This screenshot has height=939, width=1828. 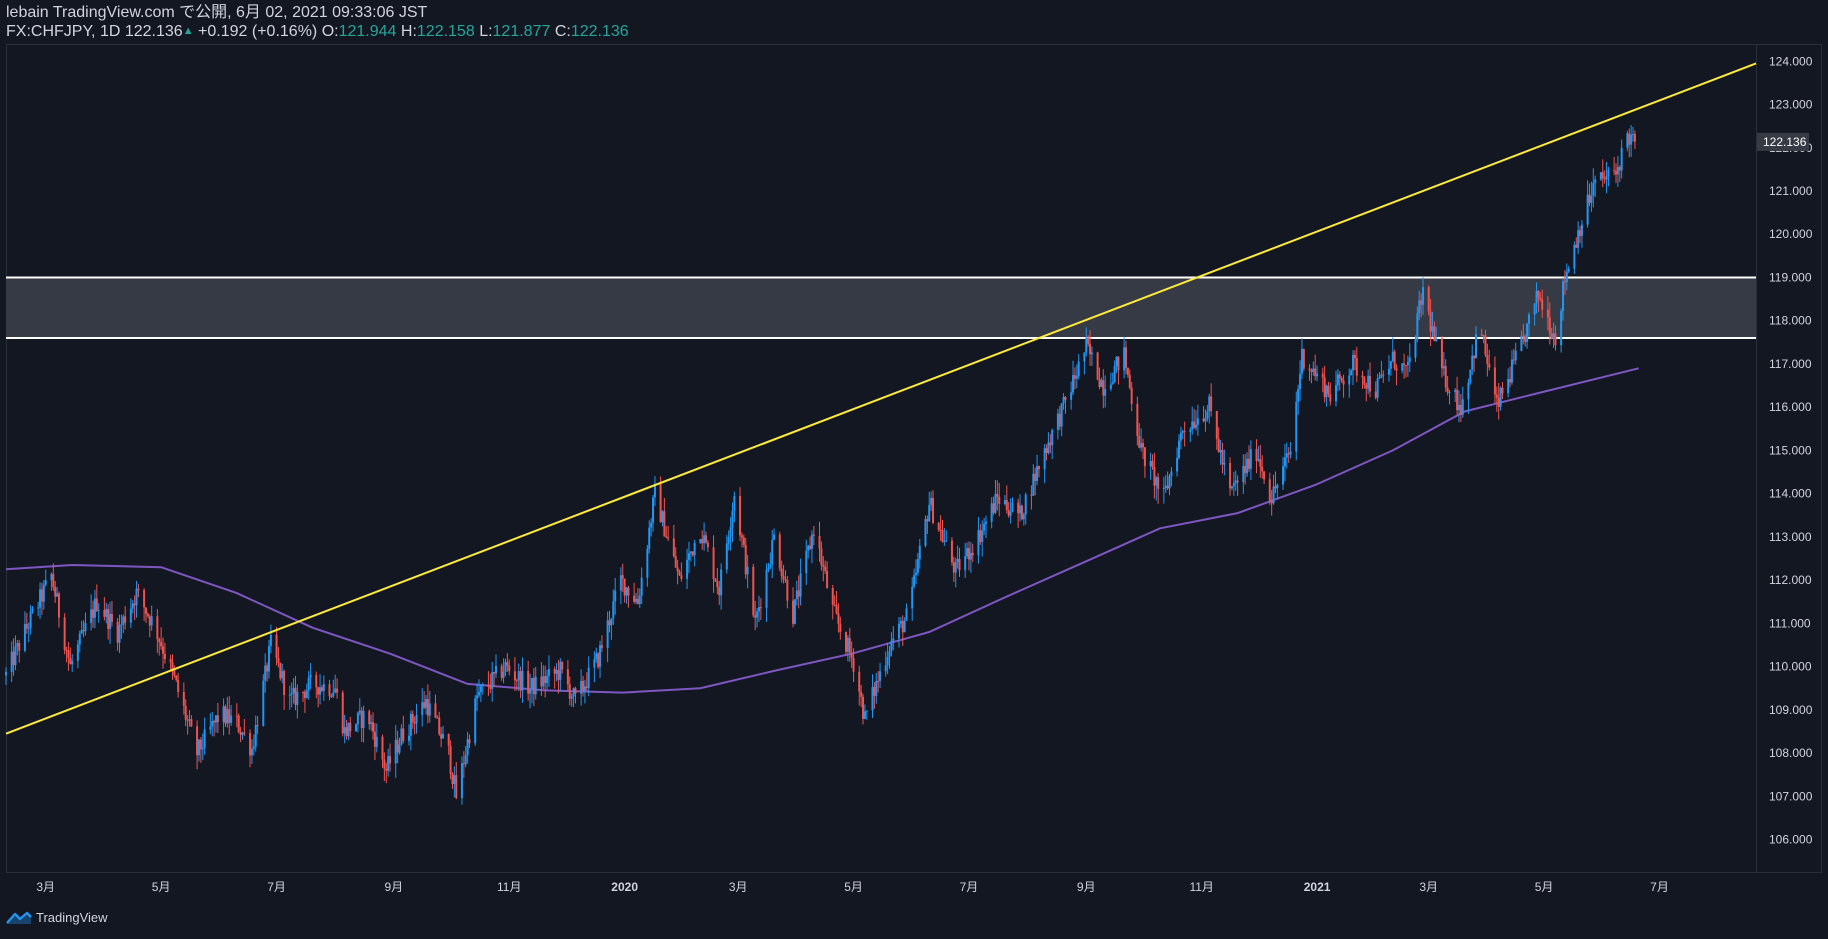 I want to click on low-value: 121.877, so click(x=521, y=31).